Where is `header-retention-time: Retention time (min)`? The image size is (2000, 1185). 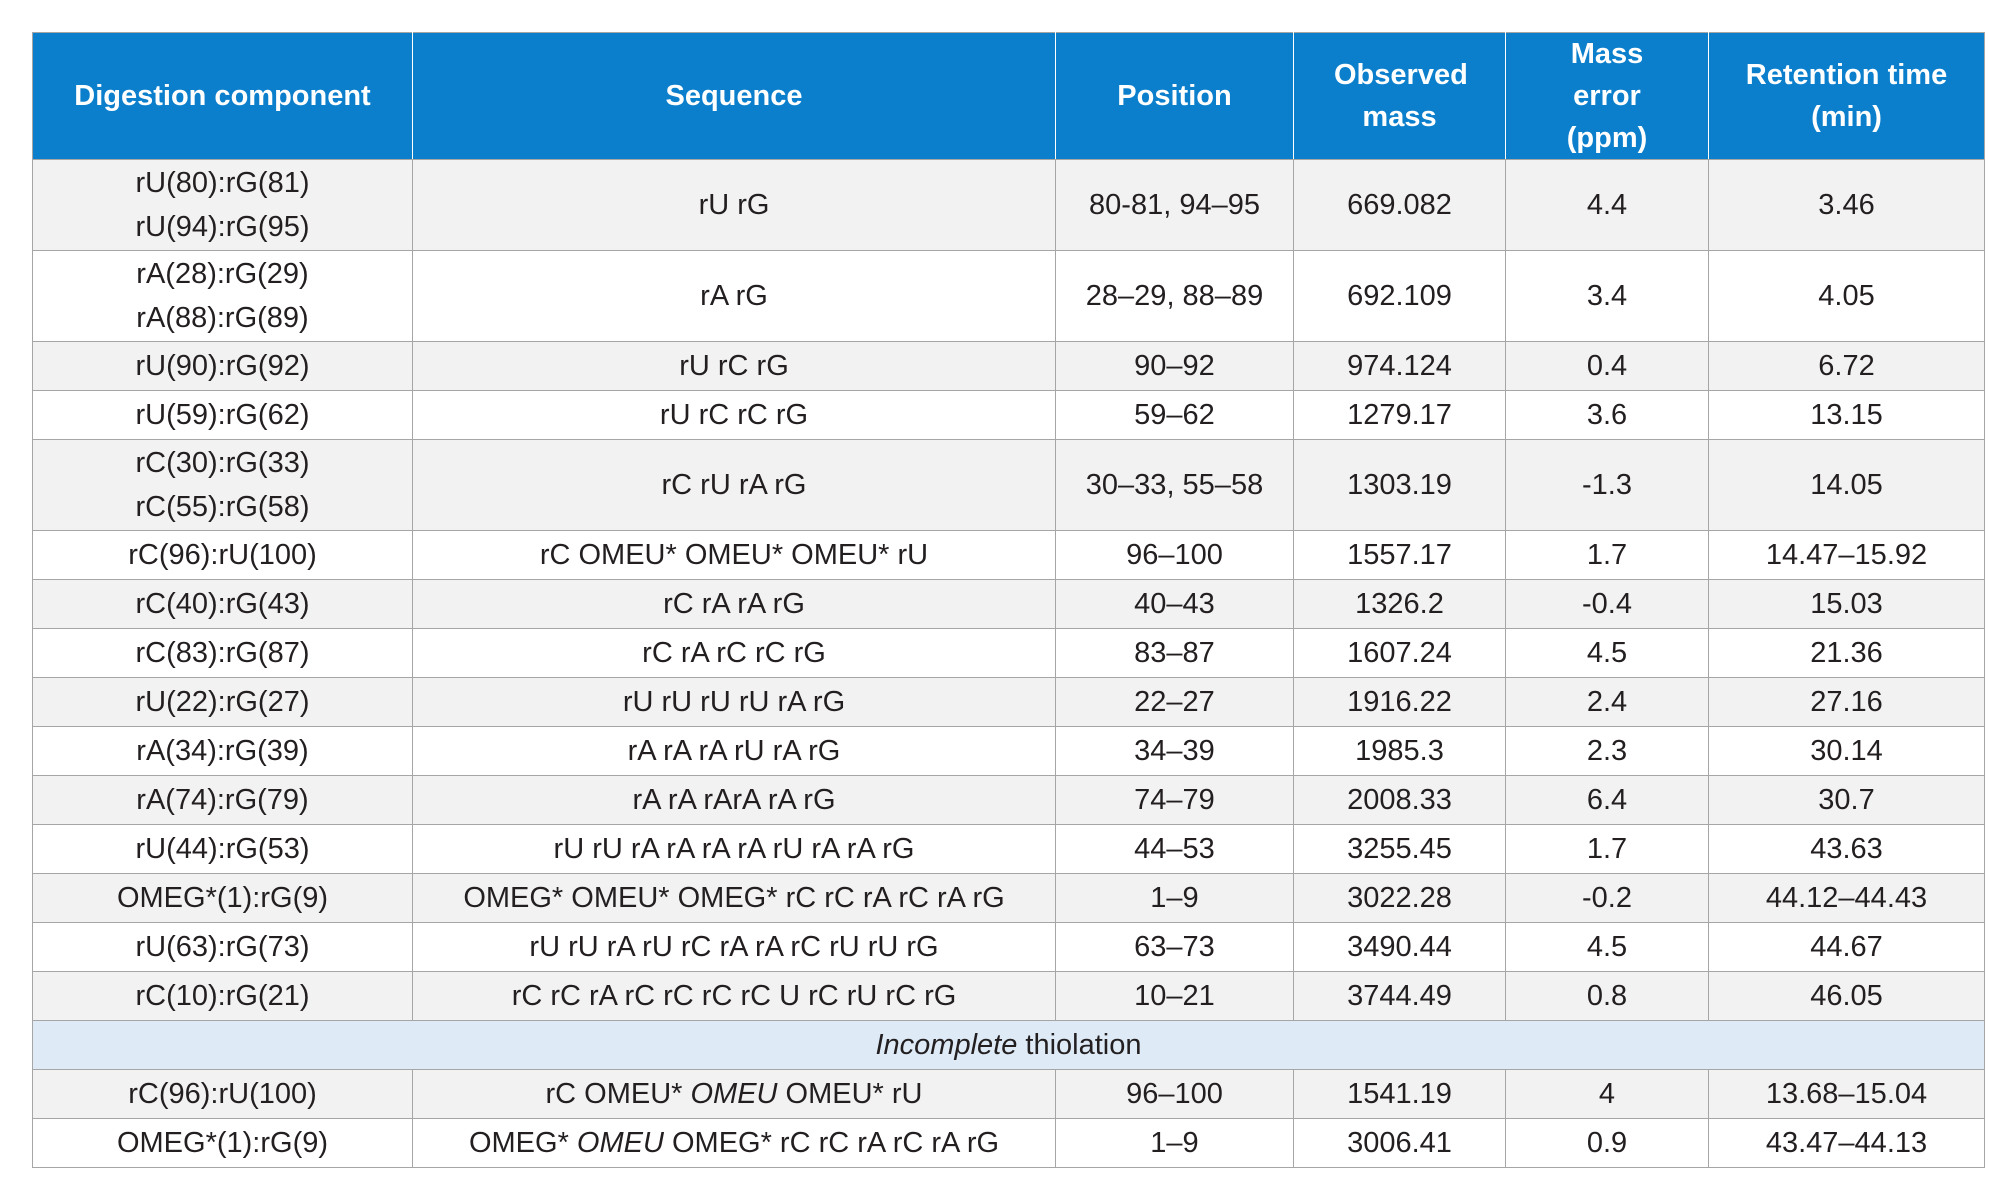
header-retention-time: Retention time (min) is located at coordinates (1846, 96).